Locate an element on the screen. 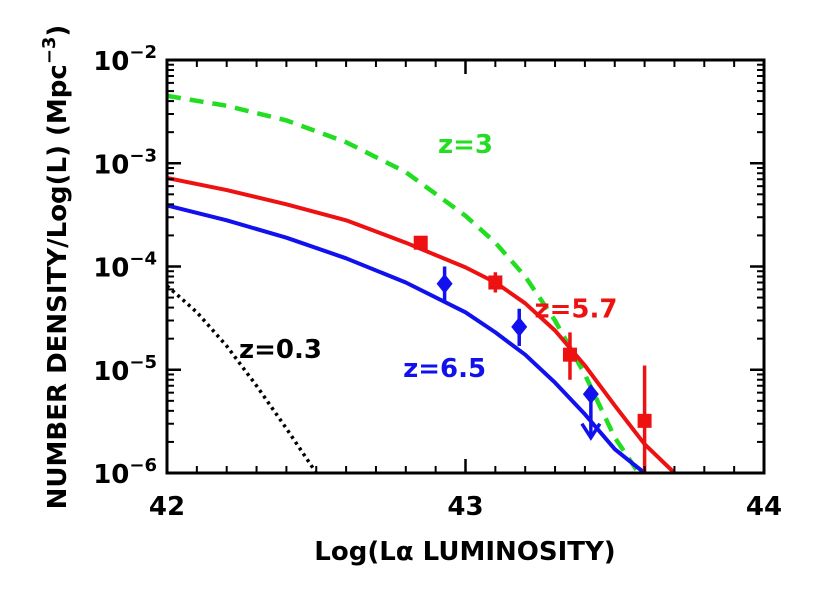 The height and width of the screenshot is (593, 830). y-axis-title-main: NUMBER DENSITY/Log(L) (Mpc is located at coordinates (58, 286).